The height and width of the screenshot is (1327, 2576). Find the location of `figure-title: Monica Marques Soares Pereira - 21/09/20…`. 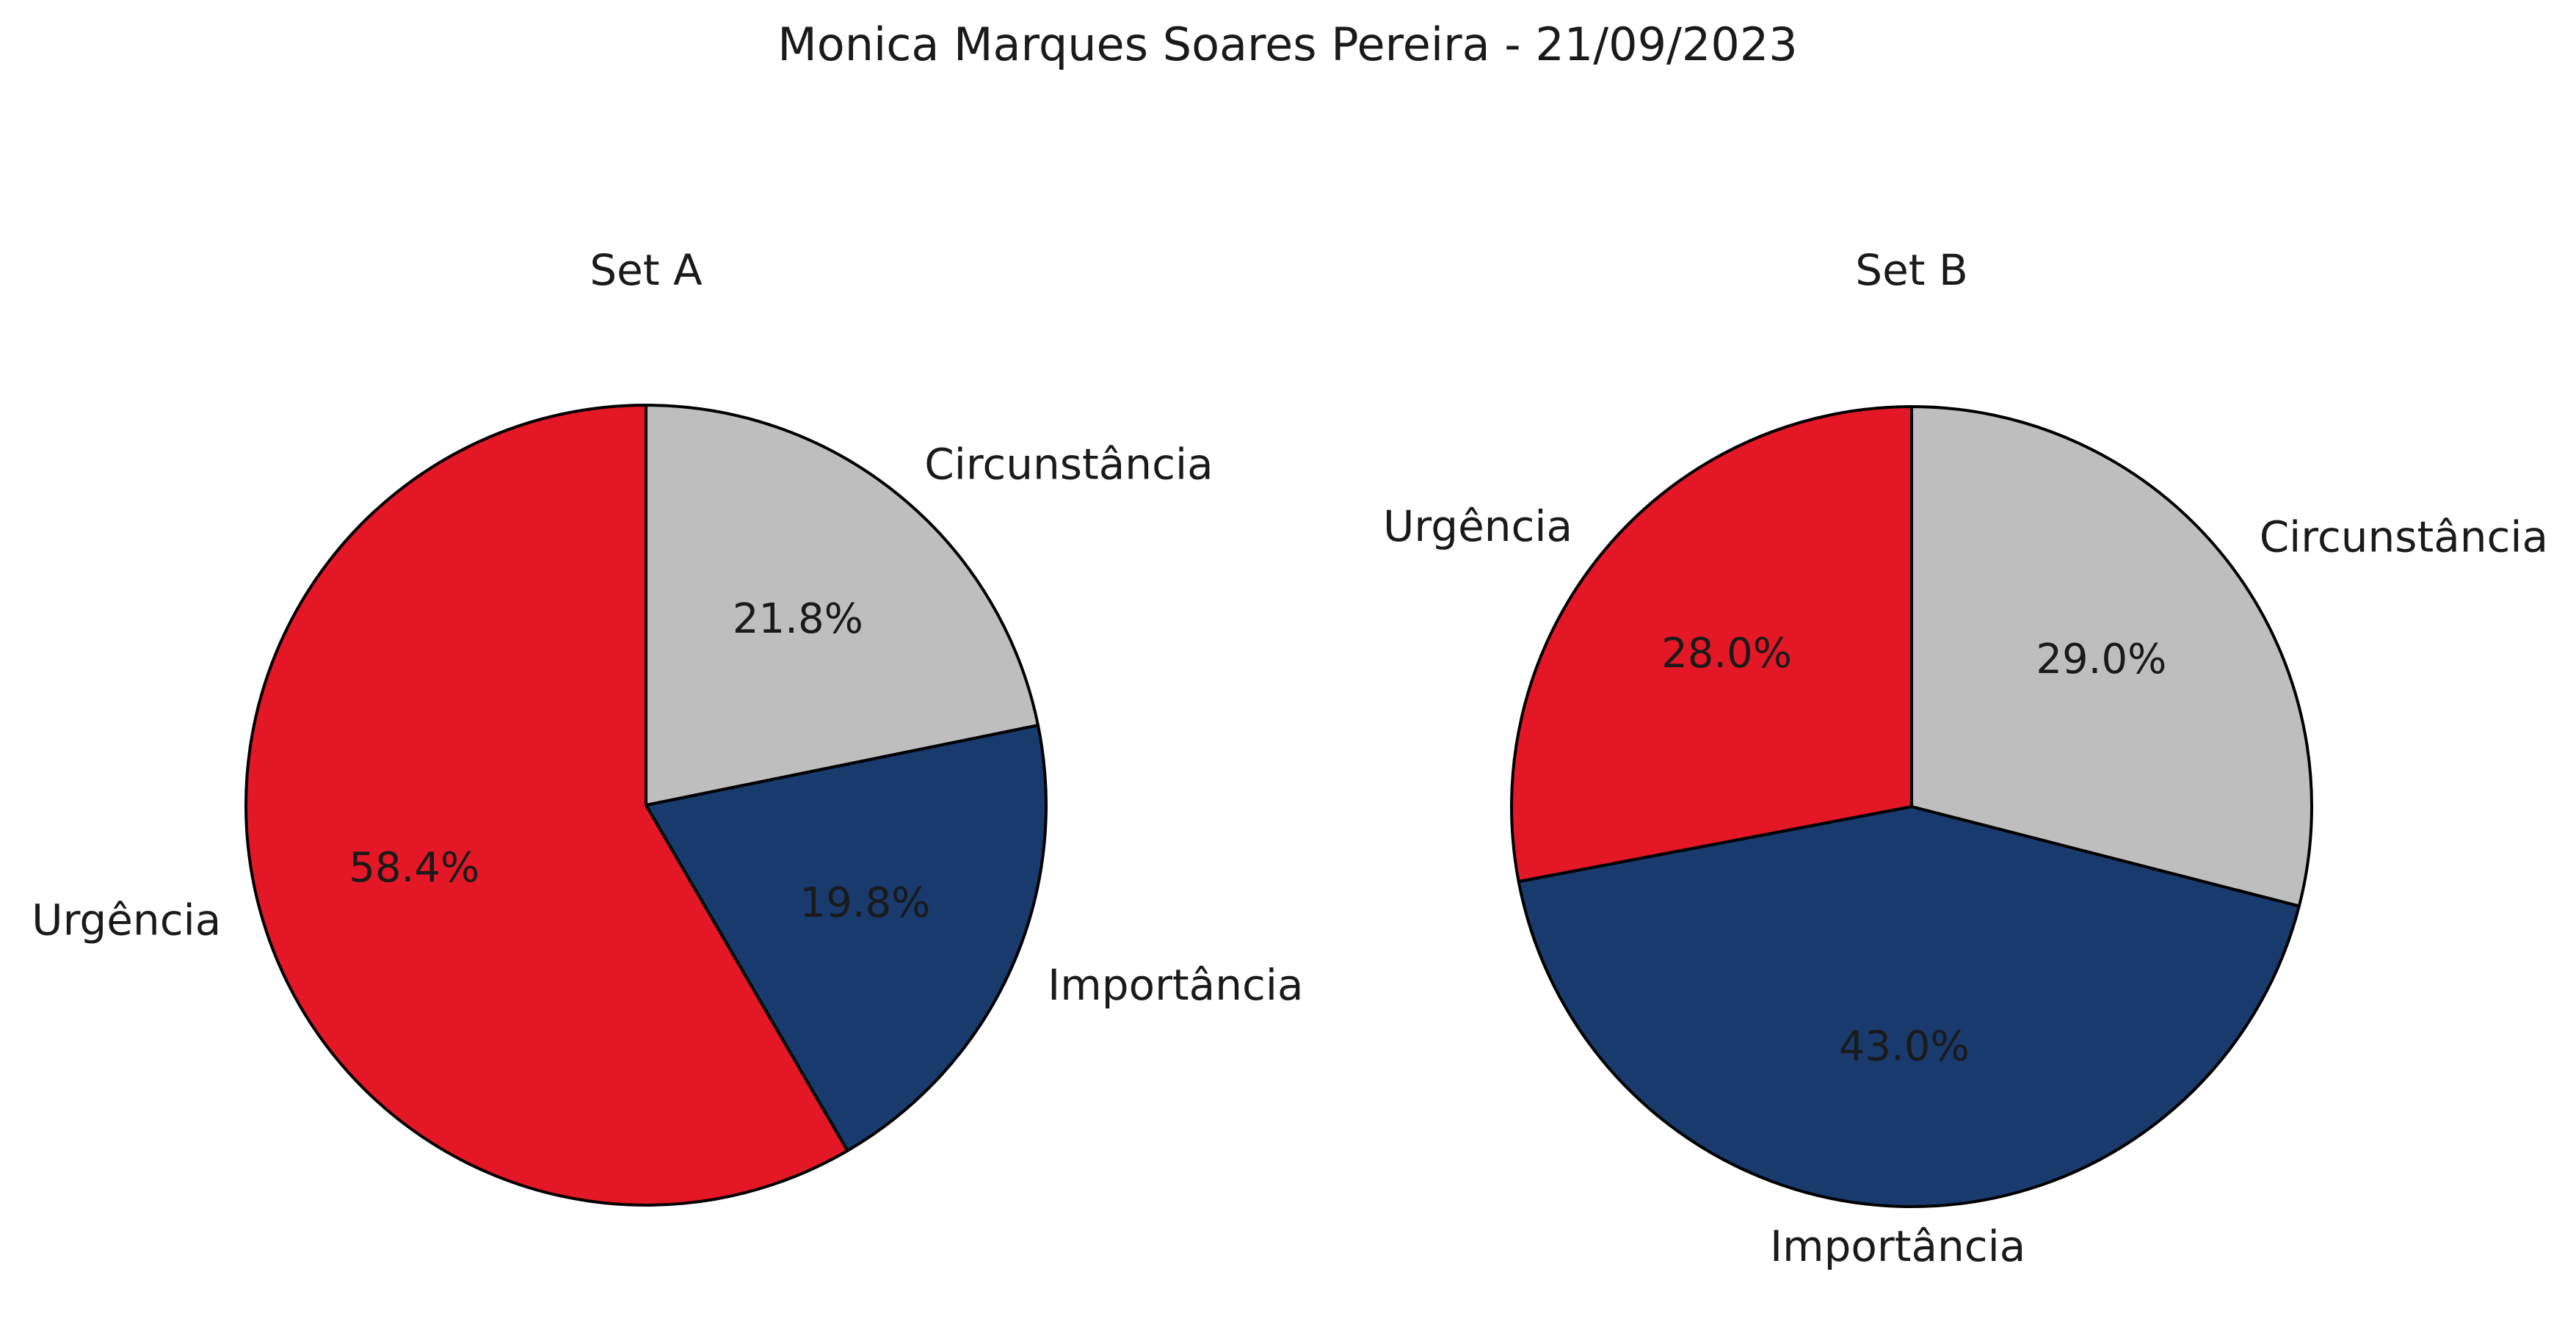

figure-title: Monica Marques Soares Pereira - 21/09/20… is located at coordinates (1287, 44).